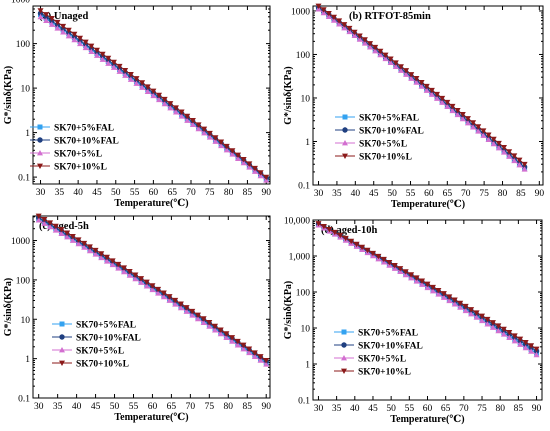  What do you see at coordinates (390, 16) in the screenshot?
I see `panel-title: (b) RTFOT-85min` at bounding box center [390, 16].